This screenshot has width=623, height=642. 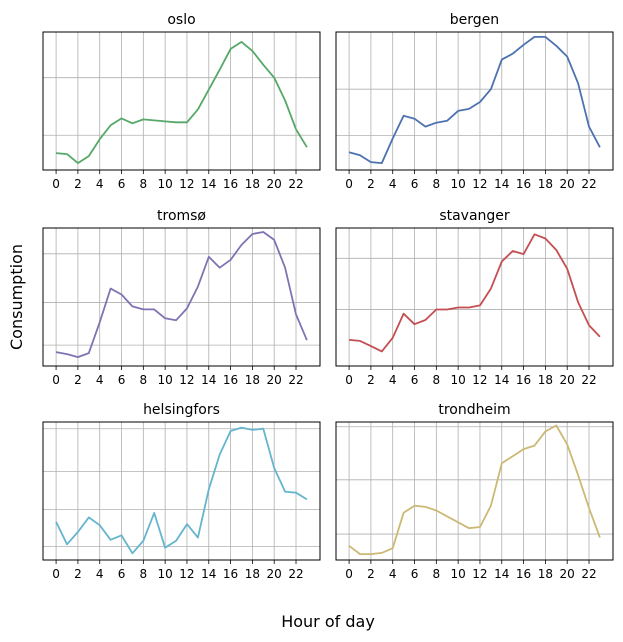 I want to click on subplot-5: 0 2 4 6 8 10 12 14 16 18 20 22 trondheim, so click(x=474, y=491).